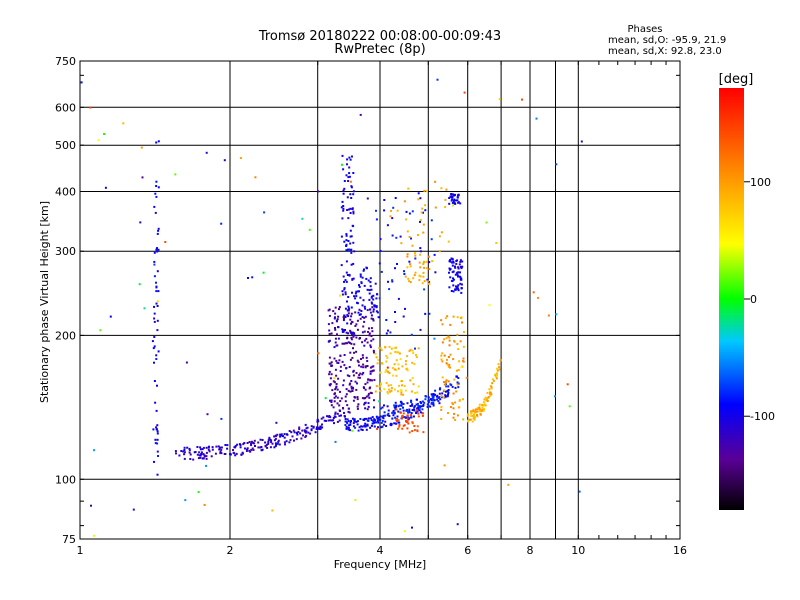 The height and width of the screenshot is (600, 800). What do you see at coordinates (65, 251) in the screenshot?
I see `y-tick-label: 300` at bounding box center [65, 251].